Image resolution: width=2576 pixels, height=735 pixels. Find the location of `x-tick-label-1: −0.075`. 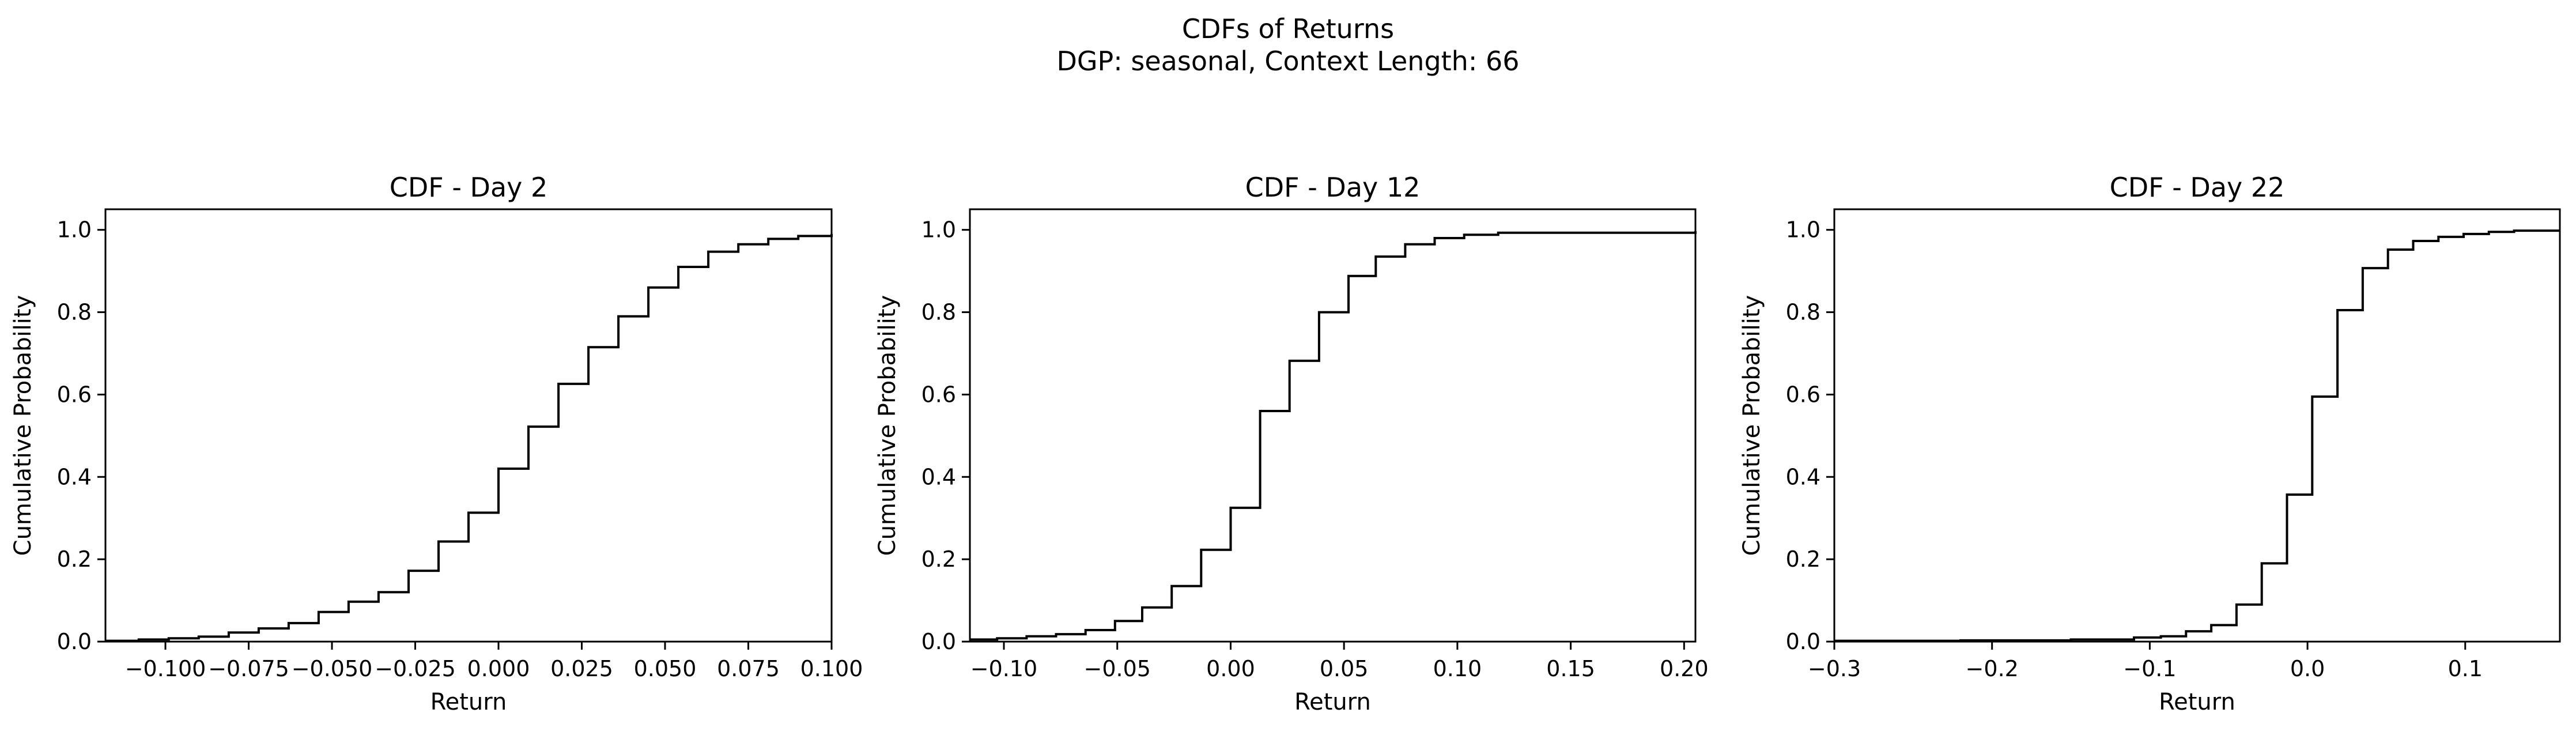

x-tick-label-1: −0.075 is located at coordinates (249, 668).